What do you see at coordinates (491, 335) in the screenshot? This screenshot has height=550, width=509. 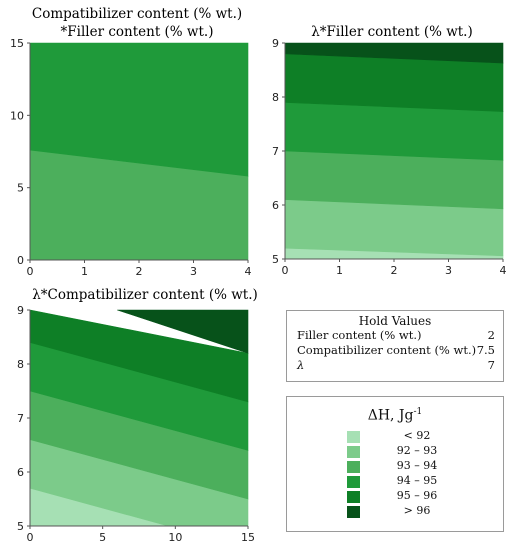 I see `hold-value-filler: 2` at bounding box center [491, 335].